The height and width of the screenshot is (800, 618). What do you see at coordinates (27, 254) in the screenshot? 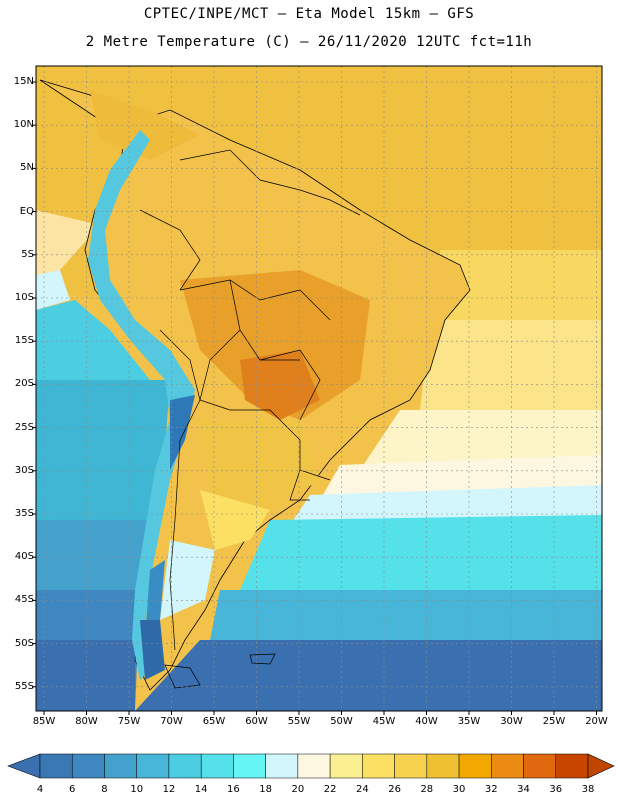
I see `latitude-label: 5S` at bounding box center [27, 254].